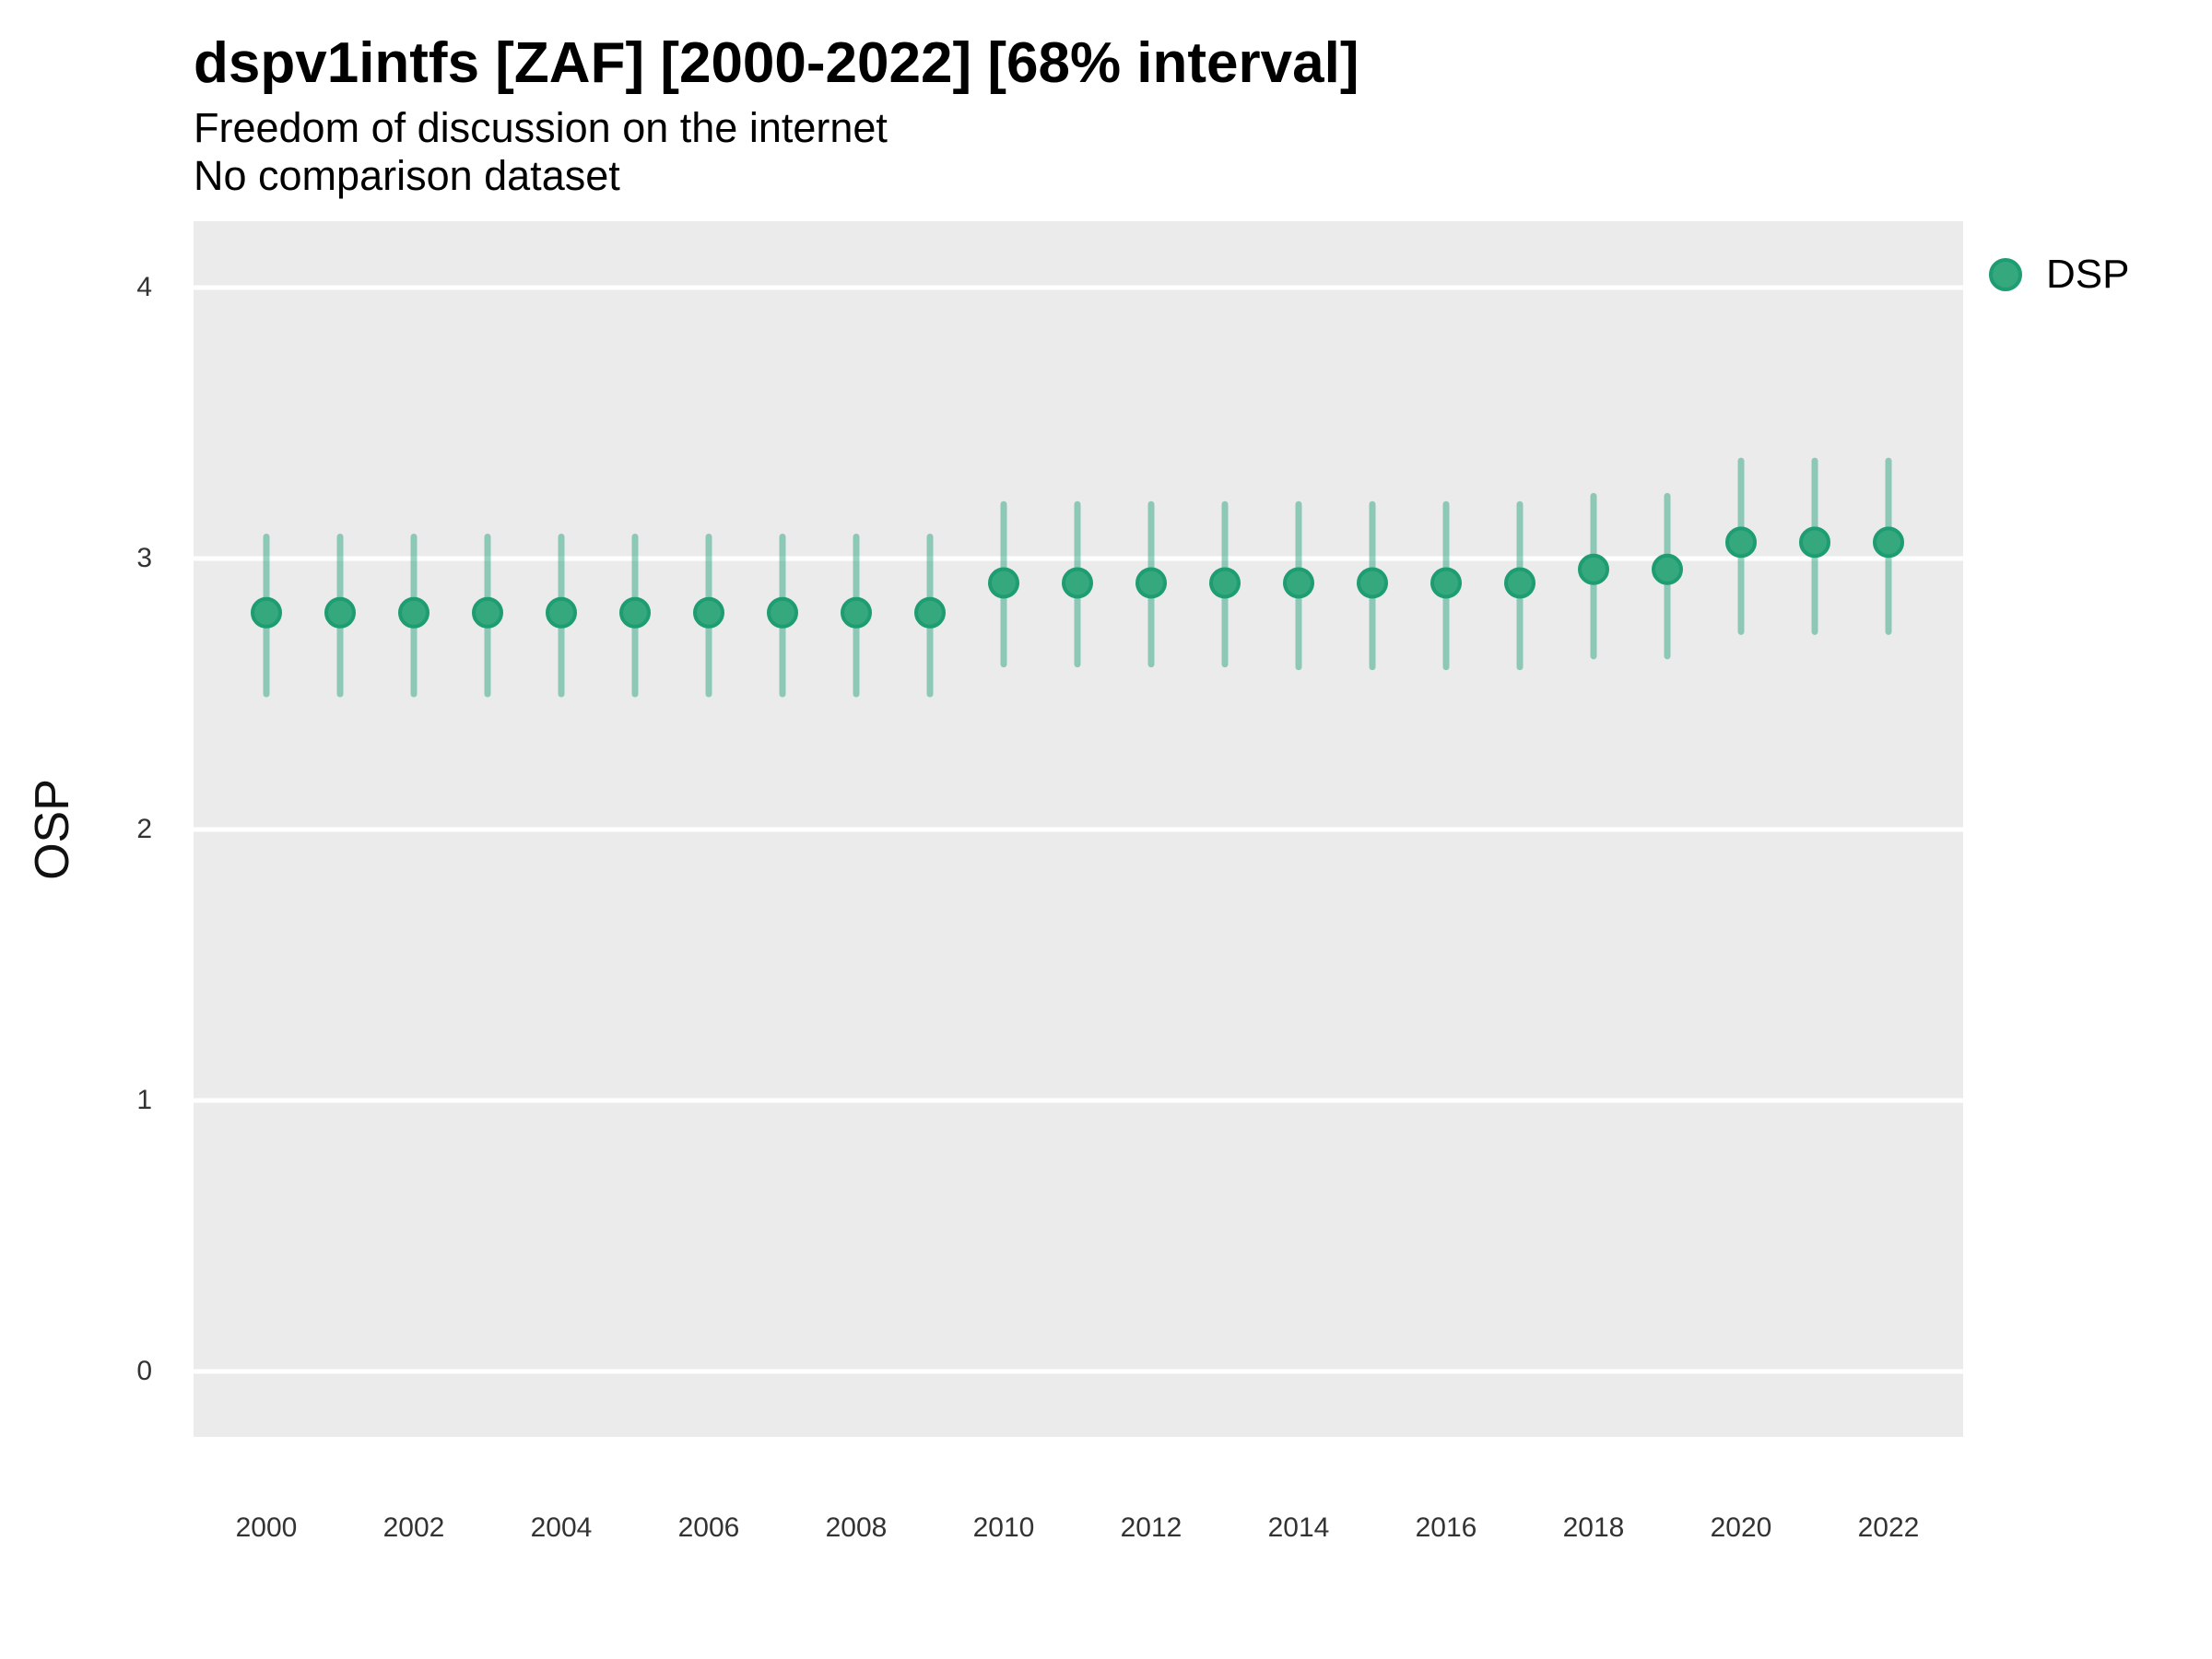 This screenshot has height=1659, width=2212. I want to click on x-tick-label: 2000, so click(266, 1527).